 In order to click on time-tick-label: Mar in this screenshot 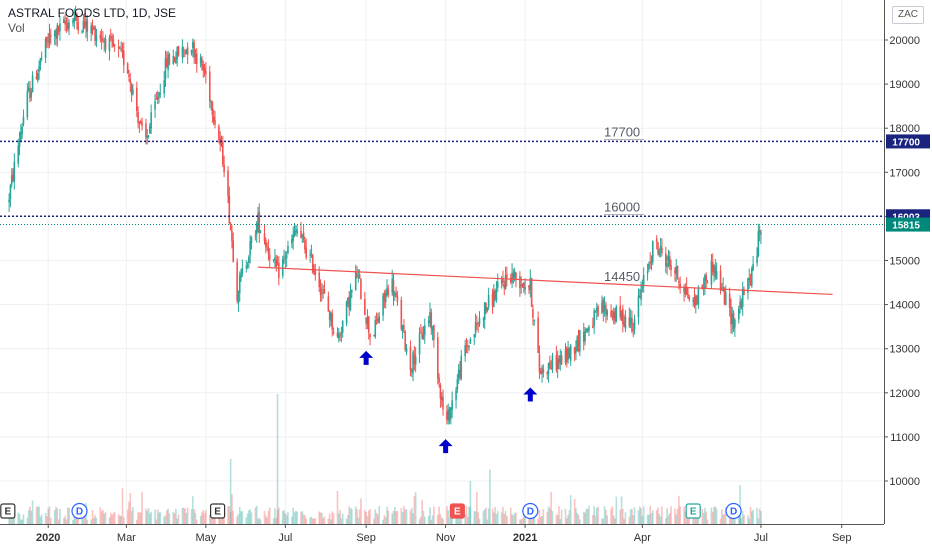, I will do `click(126, 538)`.